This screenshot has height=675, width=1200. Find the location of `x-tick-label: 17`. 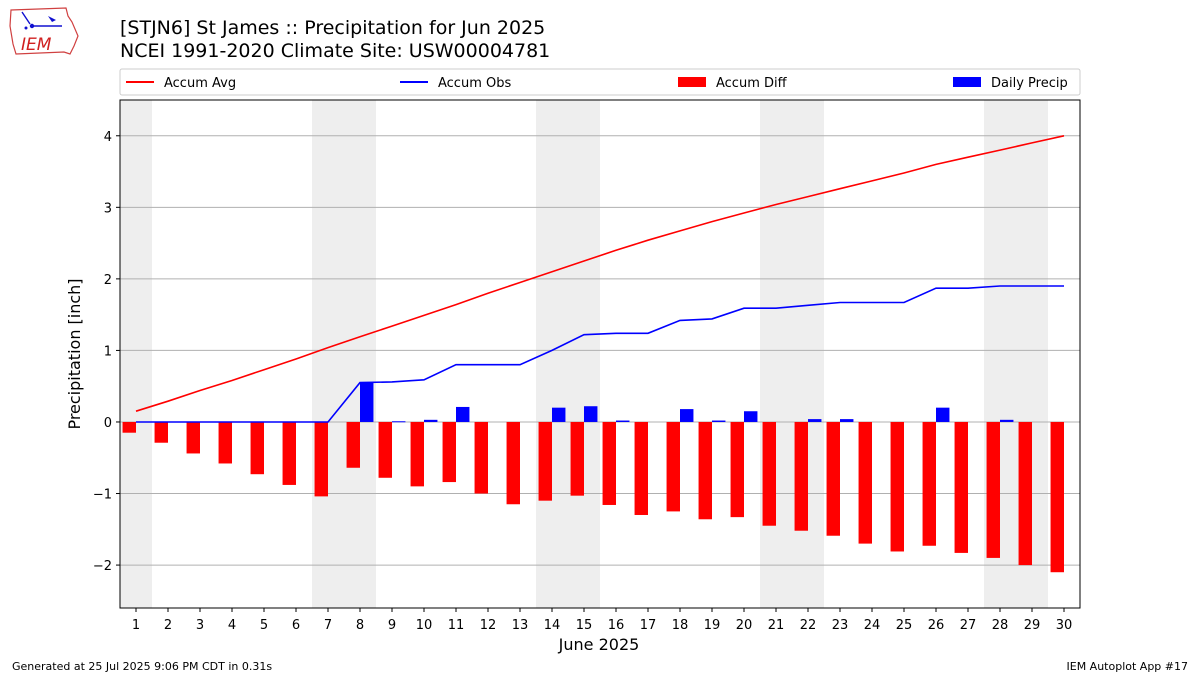

x-tick-label: 17 is located at coordinates (648, 625).